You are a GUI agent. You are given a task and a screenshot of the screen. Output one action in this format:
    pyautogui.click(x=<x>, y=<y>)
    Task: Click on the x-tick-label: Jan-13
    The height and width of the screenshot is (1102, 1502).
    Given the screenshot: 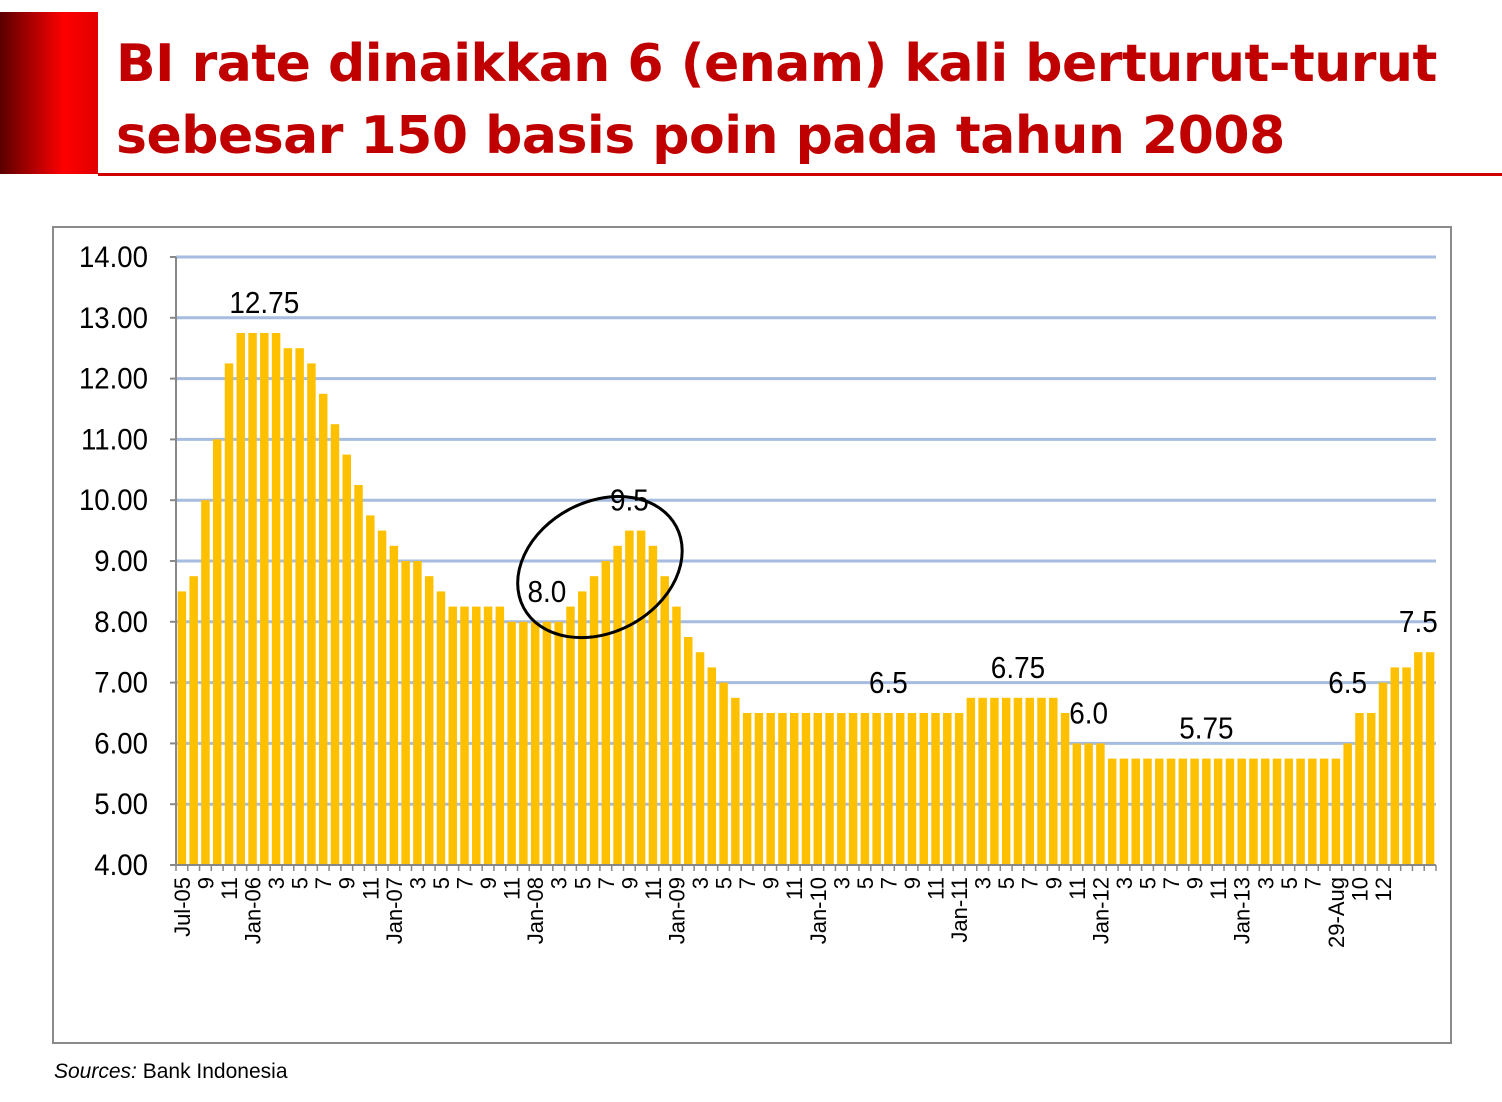 What is the action you would take?
    pyautogui.click(x=1242, y=910)
    